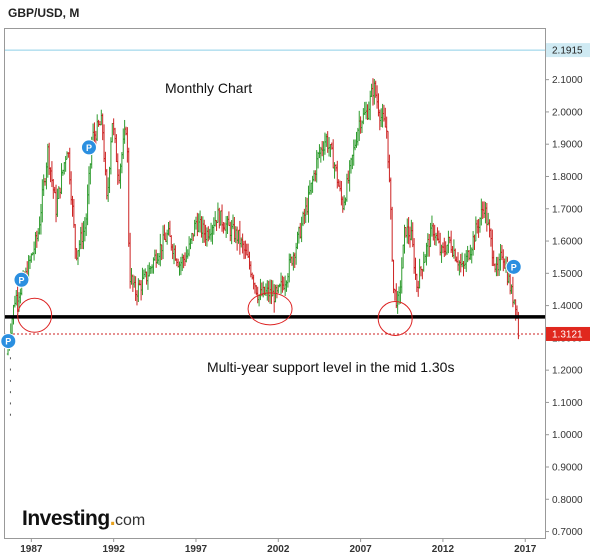  Describe the element at coordinates (31, 549) in the screenshot. I see `x-tick-label: 1987` at that location.